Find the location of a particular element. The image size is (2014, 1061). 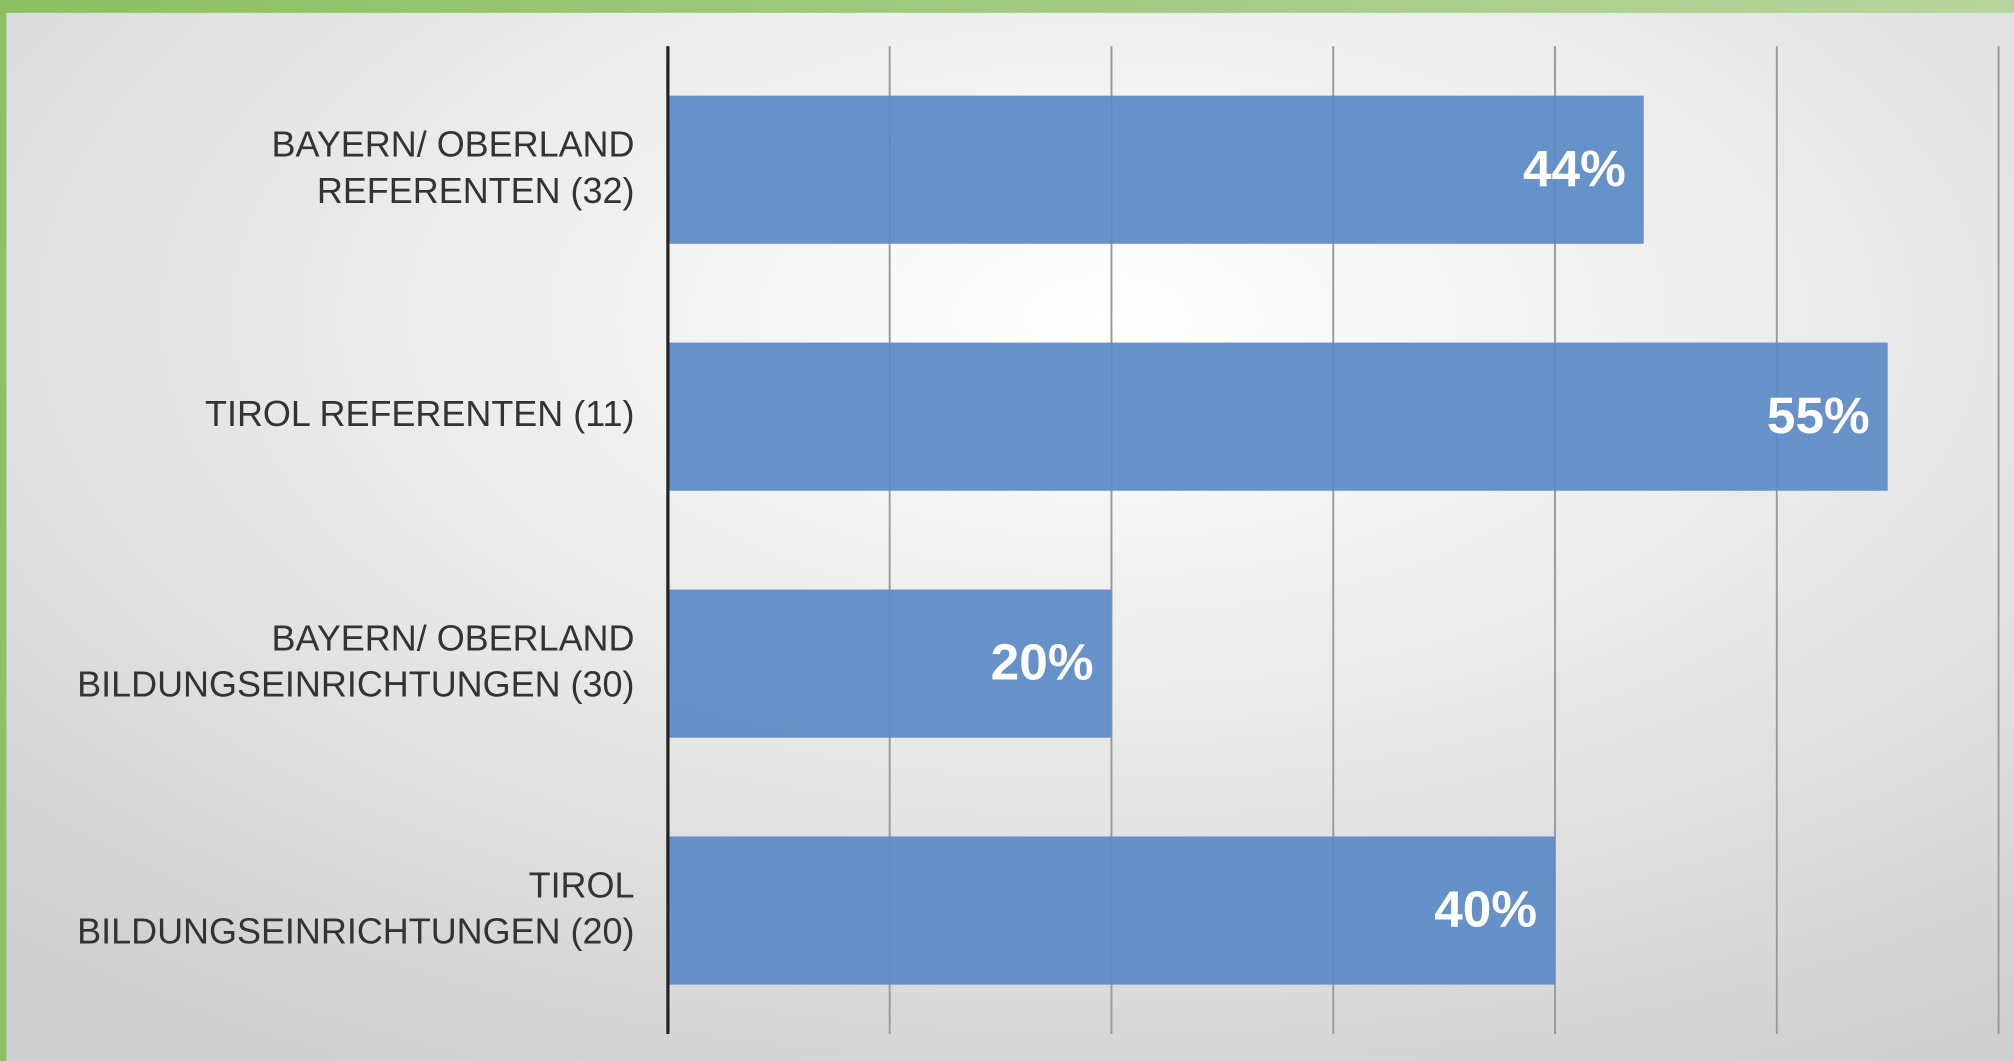

data-label: 20% is located at coordinates (1042, 662).